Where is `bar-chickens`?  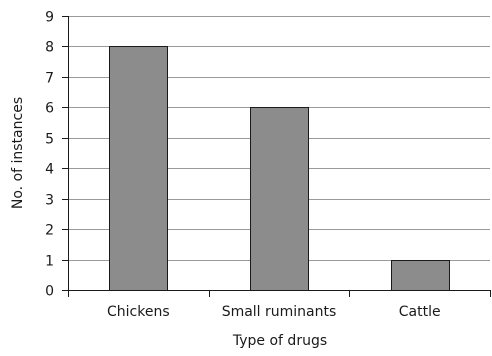
bar-chickens is located at coordinates (138, 168).